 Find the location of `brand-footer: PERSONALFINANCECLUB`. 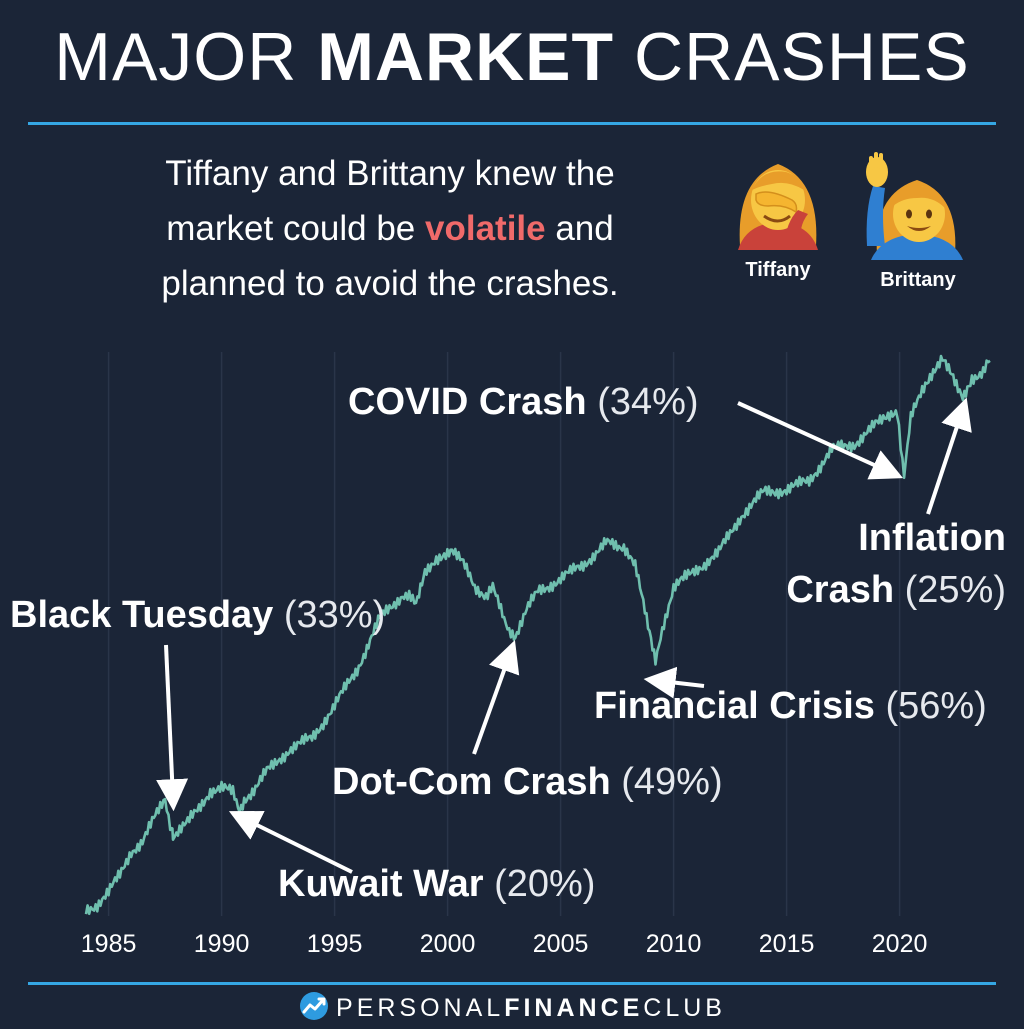

brand-footer: PERSONALFINANCECLUB is located at coordinates (512, 1009).